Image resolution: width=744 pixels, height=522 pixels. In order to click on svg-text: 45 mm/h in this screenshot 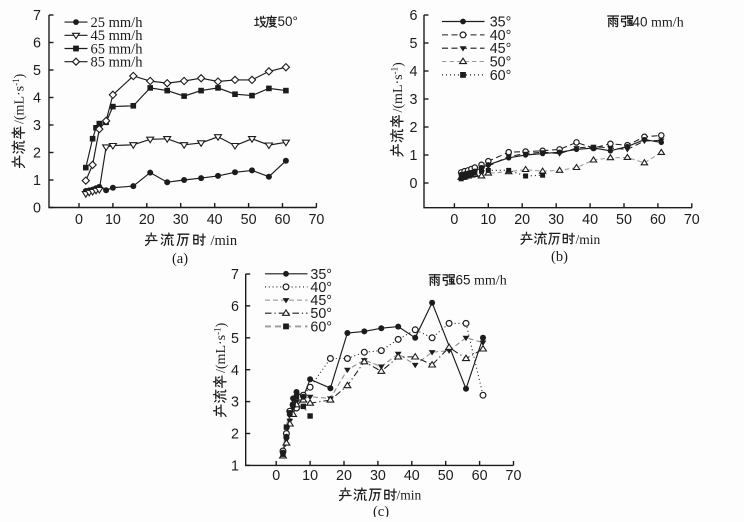, I will do `click(117, 36)`.